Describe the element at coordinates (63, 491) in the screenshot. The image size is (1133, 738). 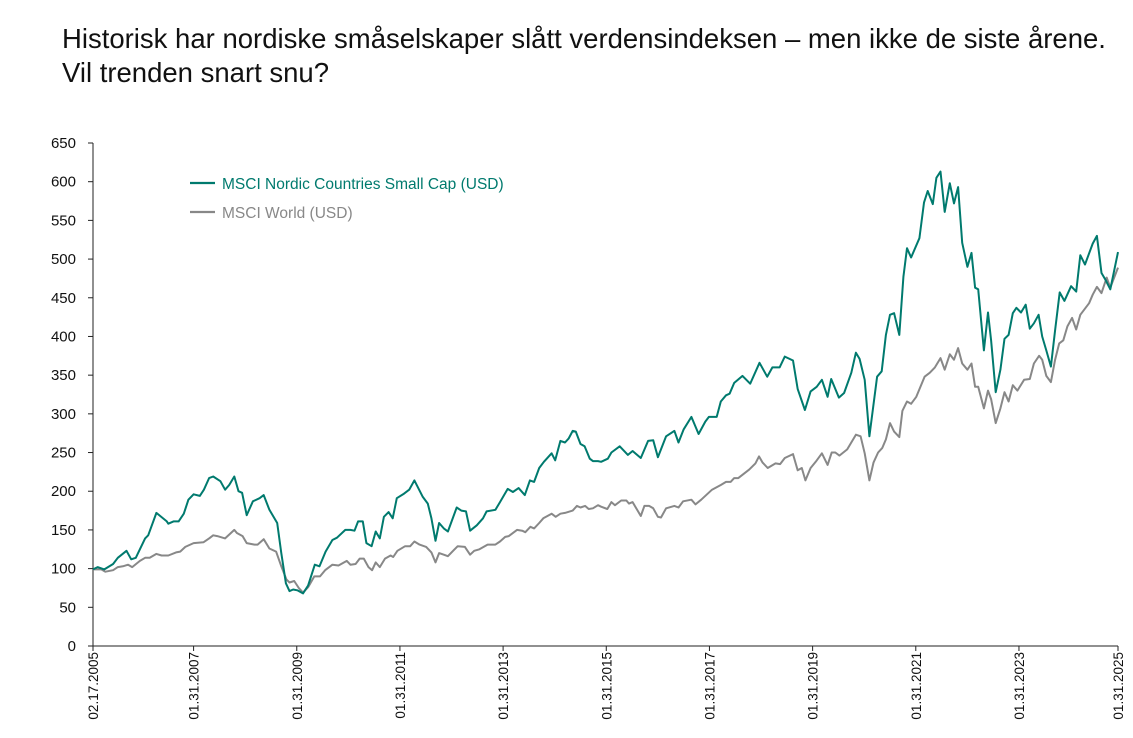
I see `y-tick-label: 200` at that location.